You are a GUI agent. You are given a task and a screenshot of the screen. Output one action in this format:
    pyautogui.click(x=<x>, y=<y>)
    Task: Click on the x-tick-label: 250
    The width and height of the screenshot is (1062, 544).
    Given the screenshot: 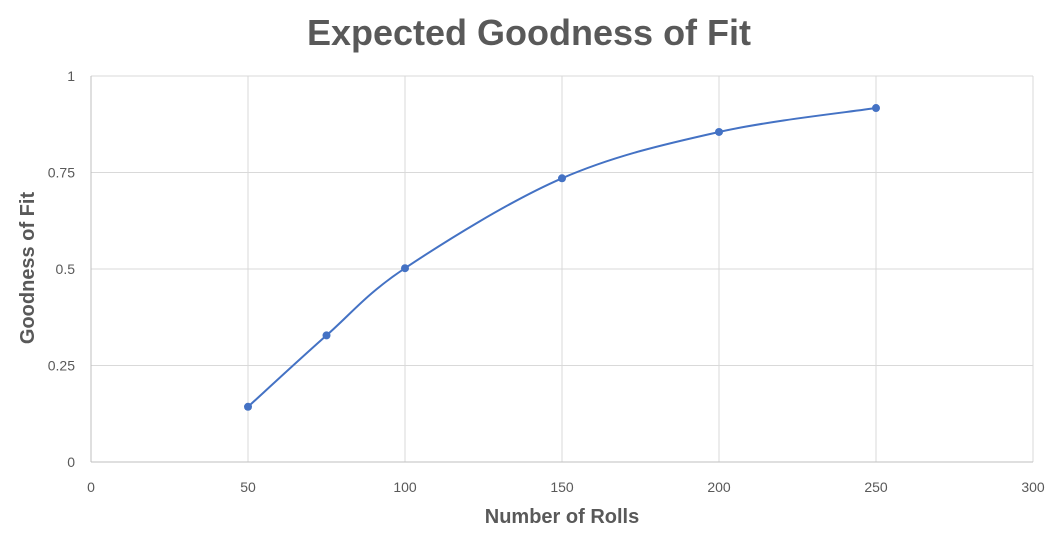 What is the action you would take?
    pyautogui.click(x=876, y=487)
    